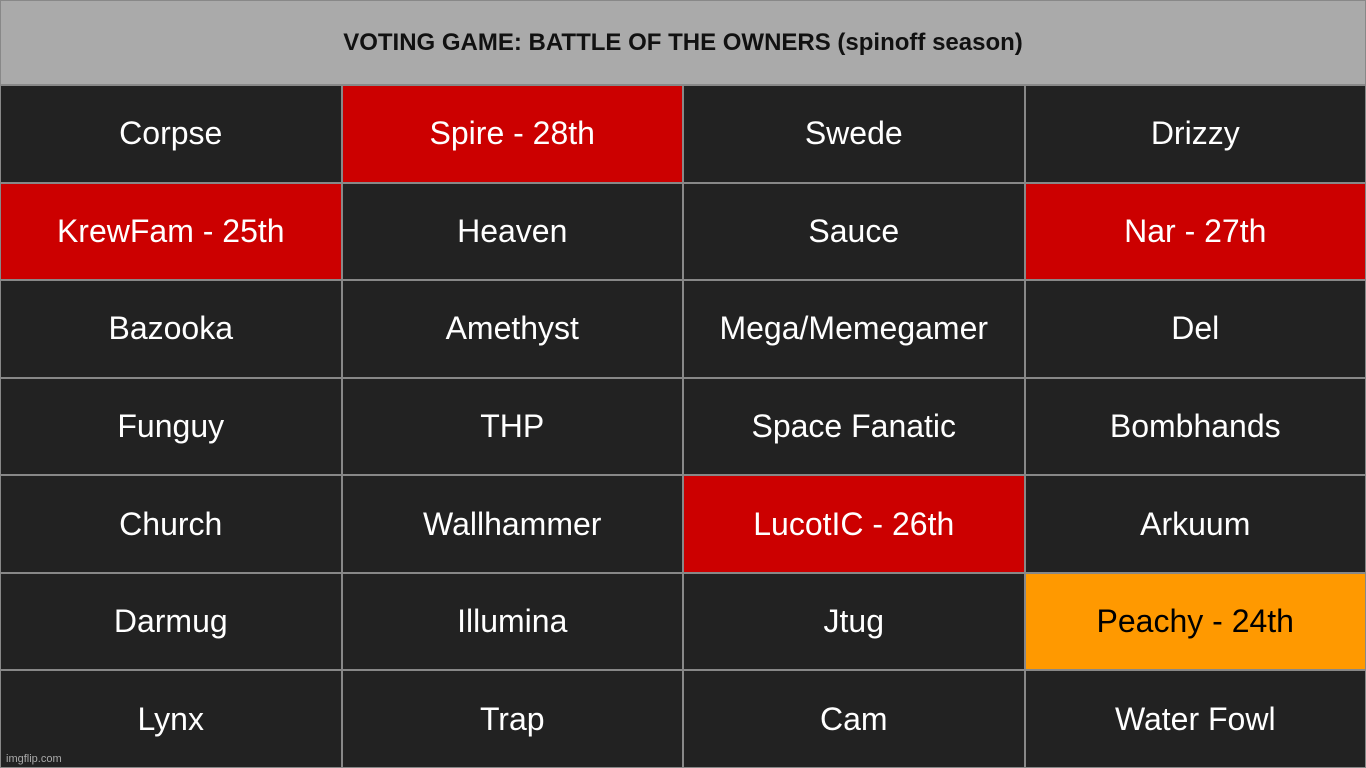 The width and height of the screenshot is (1366, 768). Describe the element at coordinates (512, 621) in the screenshot. I see `cell: Illumina` at that location.